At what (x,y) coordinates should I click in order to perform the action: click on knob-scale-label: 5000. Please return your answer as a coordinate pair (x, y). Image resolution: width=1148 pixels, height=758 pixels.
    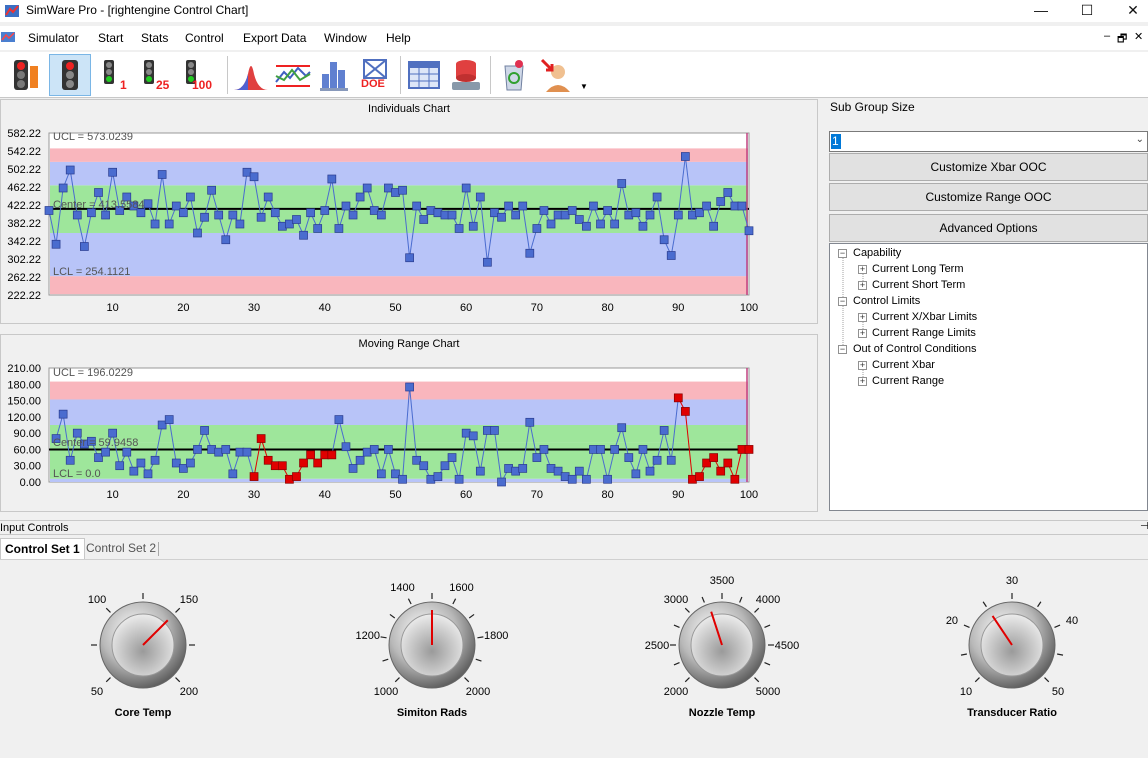
    Looking at the image, I should click on (768, 692).